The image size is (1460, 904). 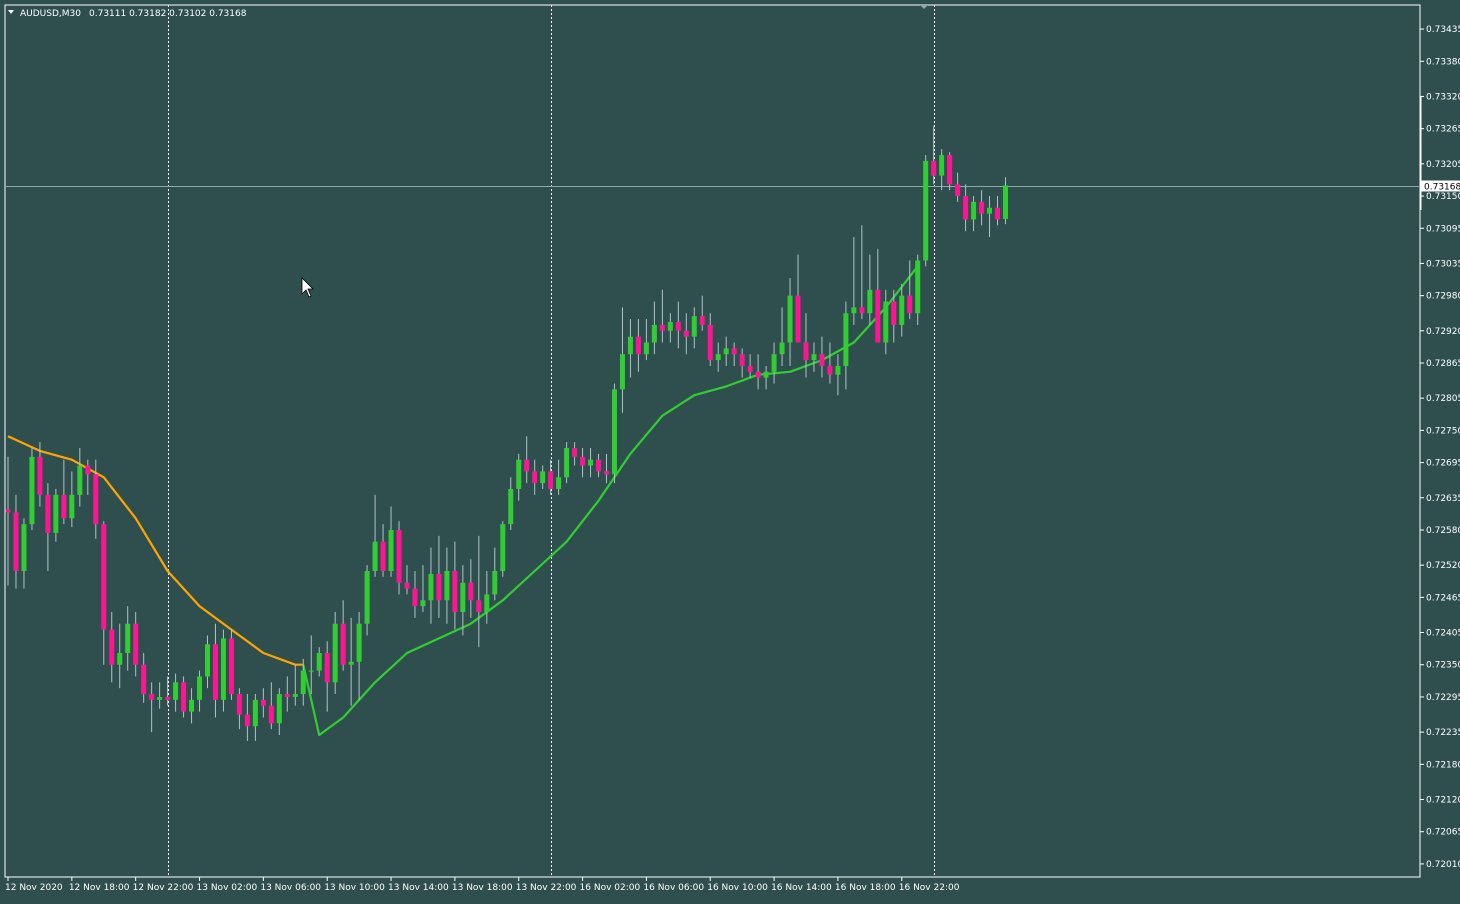 What do you see at coordinates (11, 12) in the screenshot?
I see `chart-menu-triangle-icon` at bounding box center [11, 12].